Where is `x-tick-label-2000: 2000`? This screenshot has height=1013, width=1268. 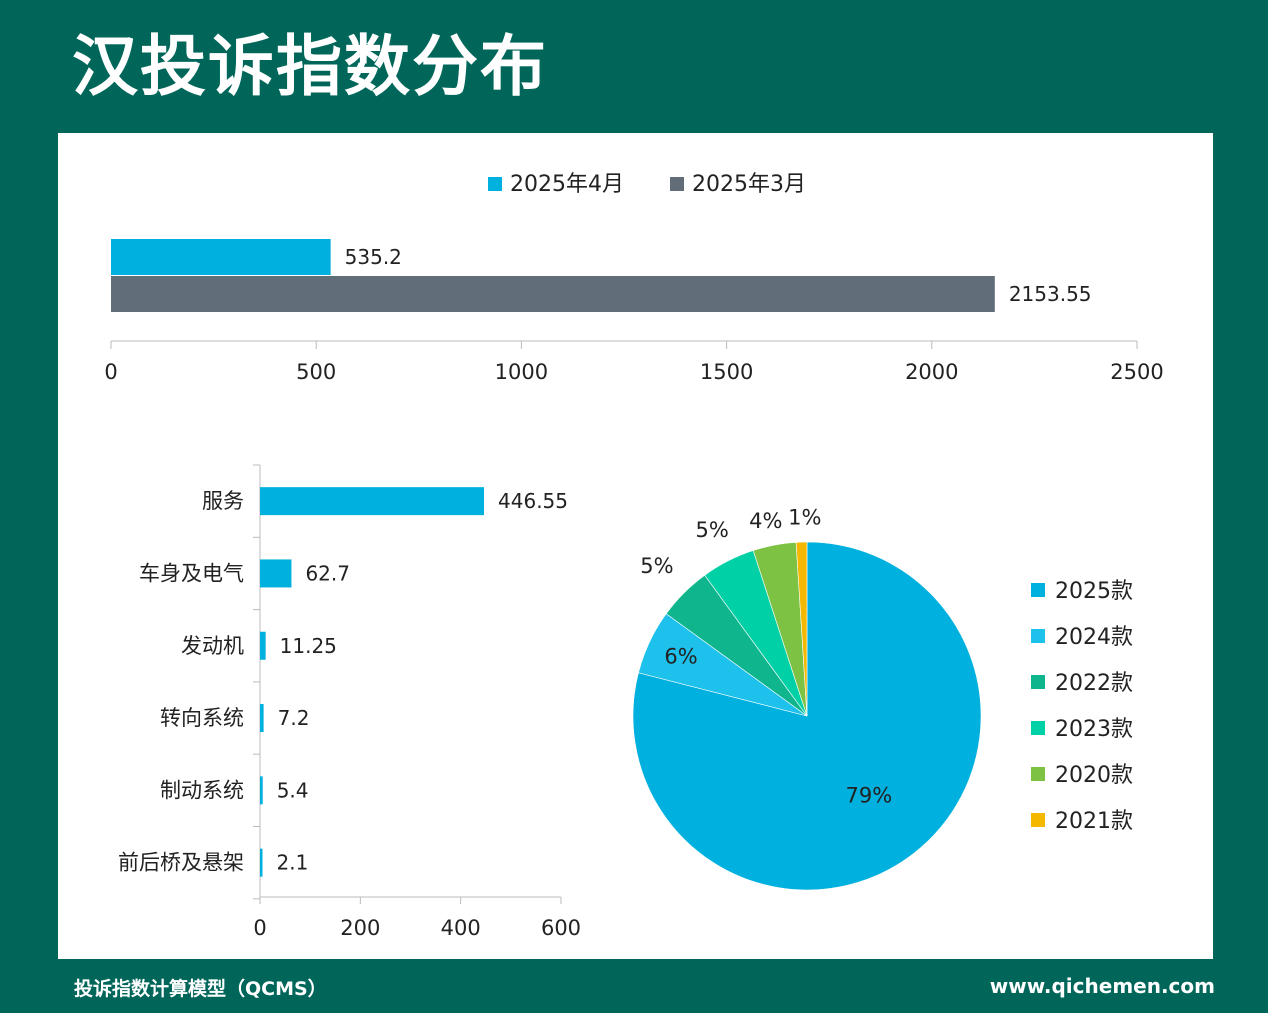
x-tick-label-2000: 2000 is located at coordinates (931, 372).